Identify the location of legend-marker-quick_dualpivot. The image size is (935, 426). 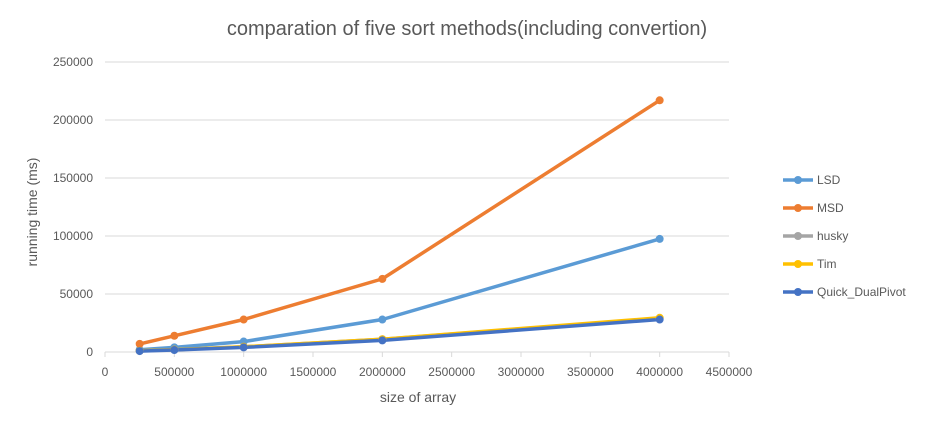
(798, 292).